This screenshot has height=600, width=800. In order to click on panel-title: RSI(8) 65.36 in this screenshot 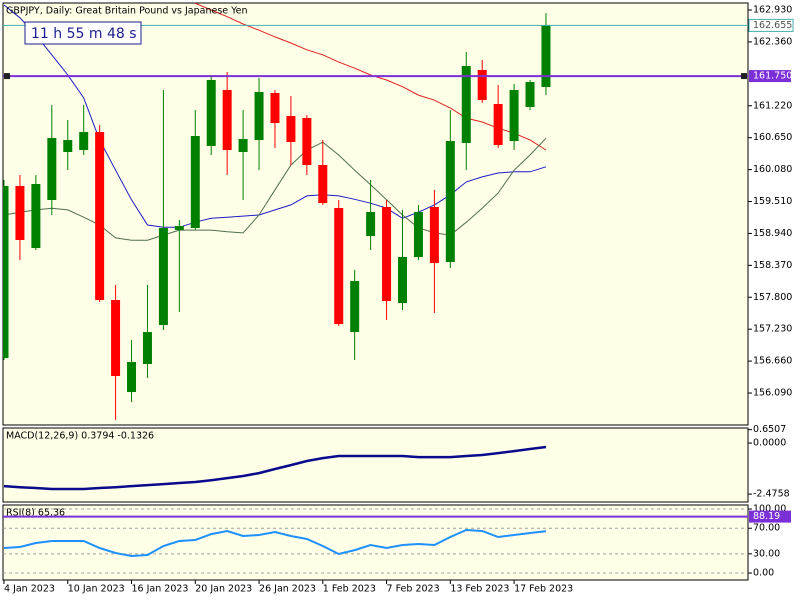, I will do `click(35, 513)`.